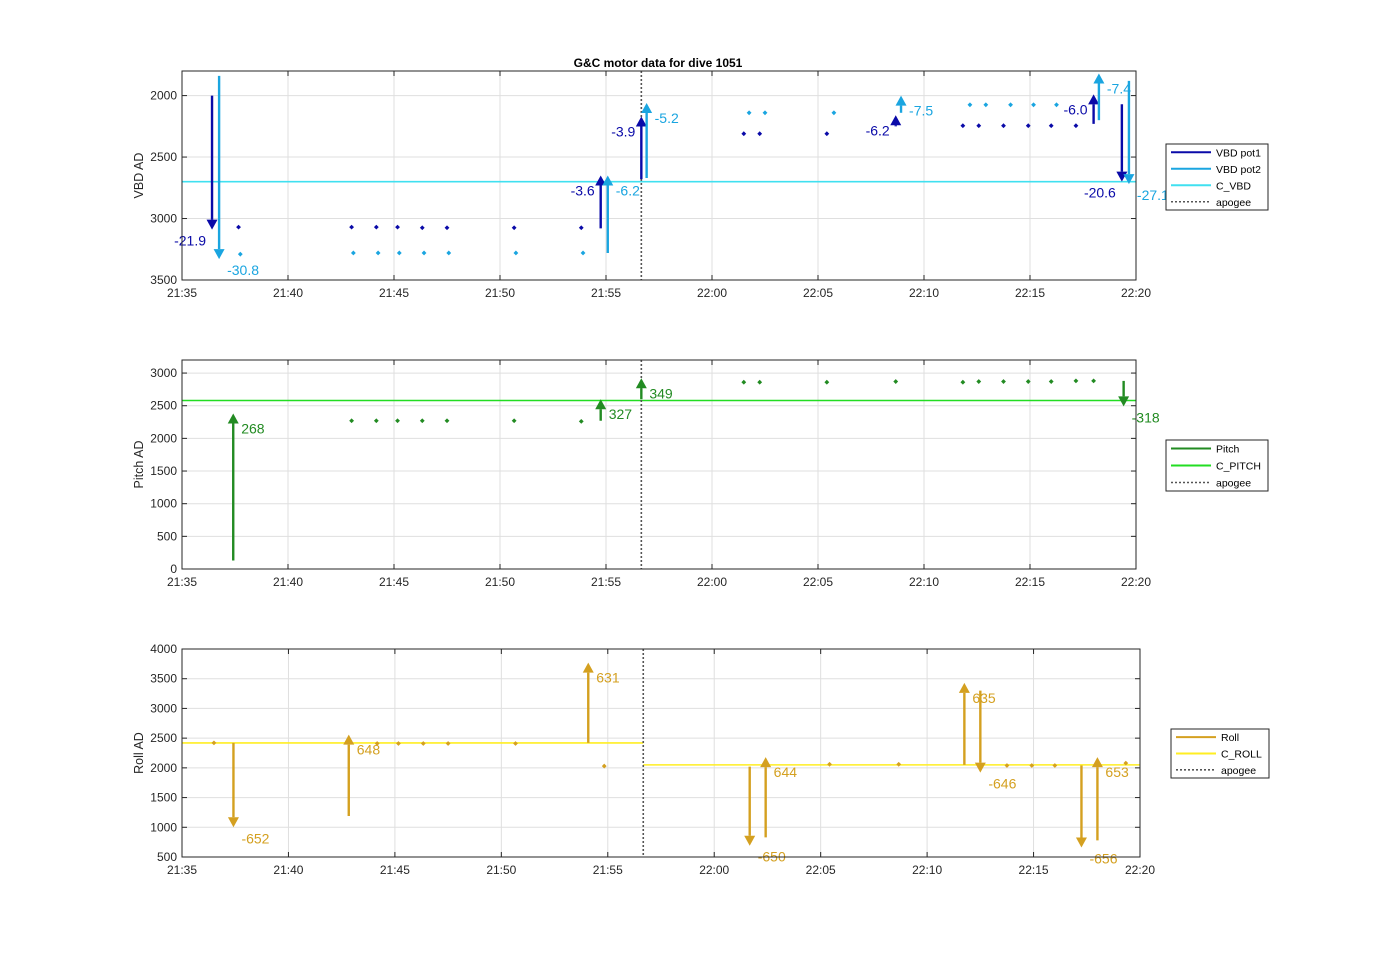  Describe the element at coordinates (1075, 109) in the screenshot. I see `arrow-label: -6.0` at that location.